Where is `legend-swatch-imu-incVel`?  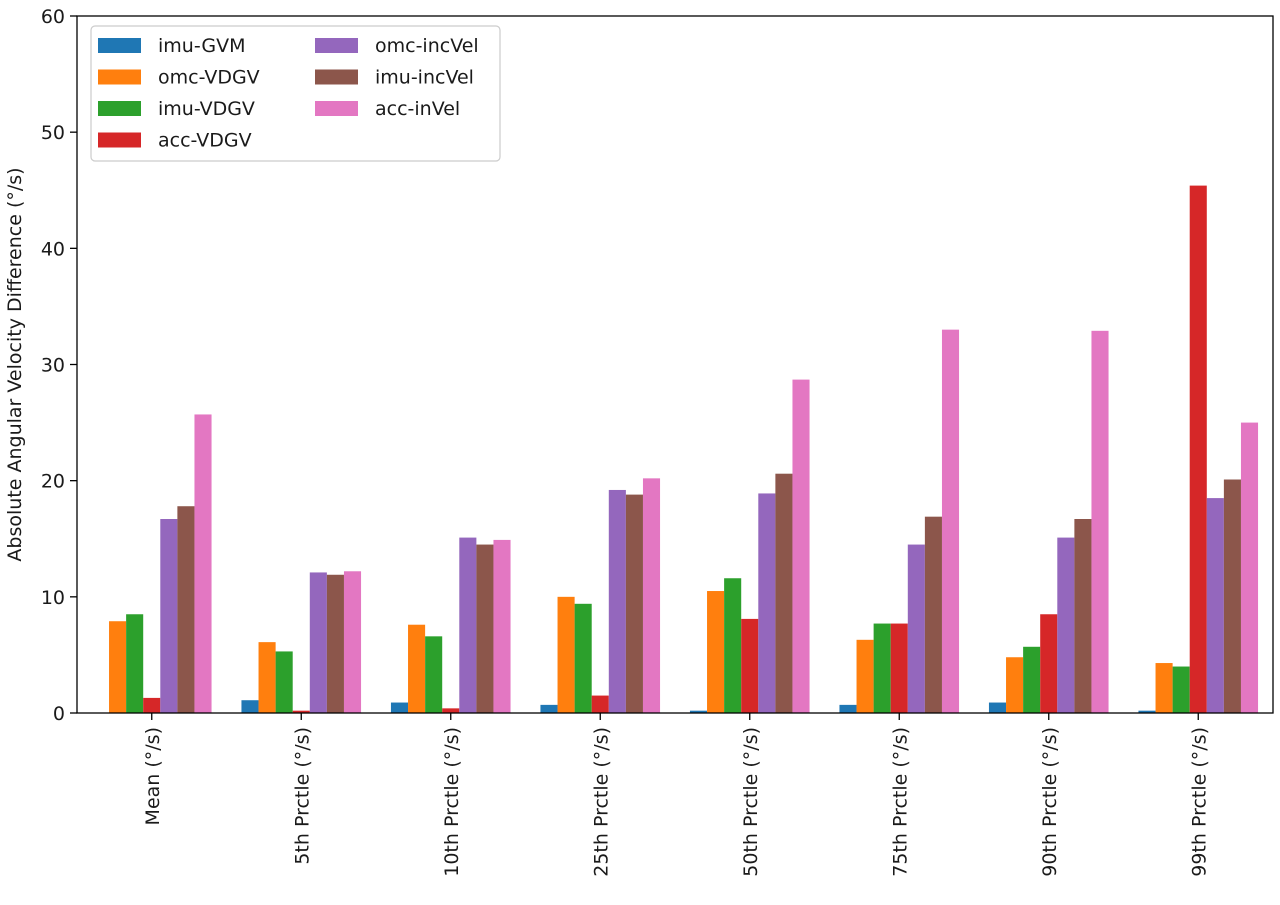
legend-swatch-imu-incVel is located at coordinates (336, 77).